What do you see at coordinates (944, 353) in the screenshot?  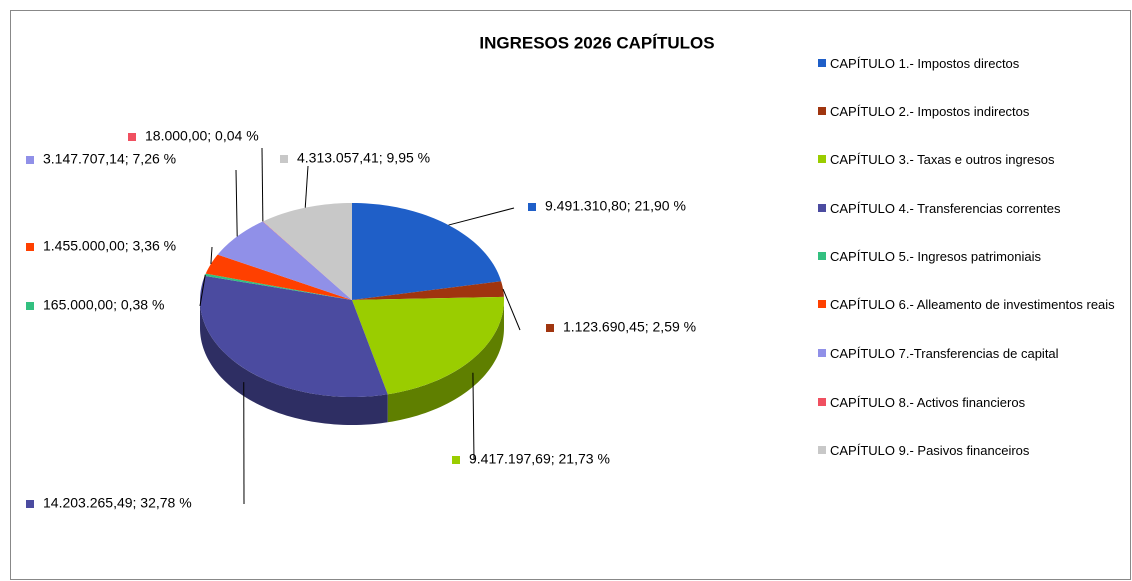 I see `legend-label: CAPÍTULO 7.-Transferencias de capital` at bounding box center [944, 353].